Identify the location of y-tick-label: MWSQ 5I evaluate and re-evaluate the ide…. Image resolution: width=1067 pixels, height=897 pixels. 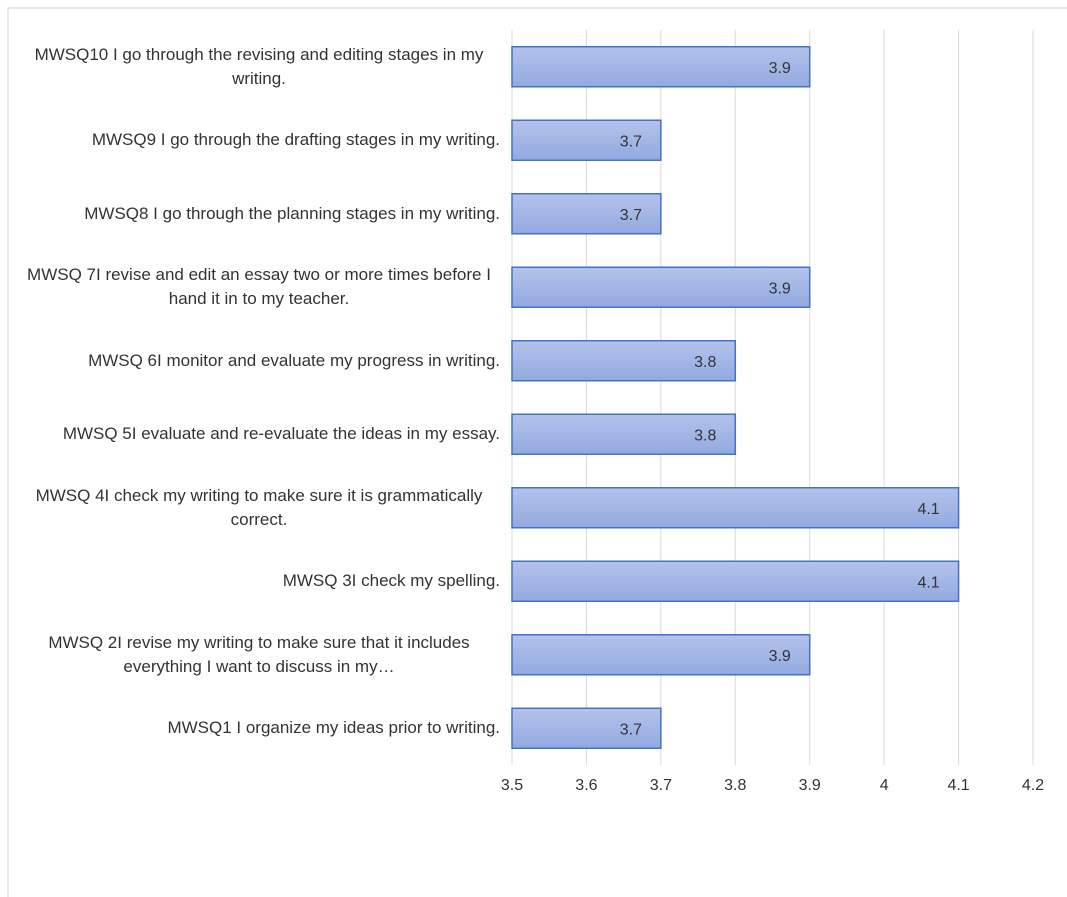
(259, 434).